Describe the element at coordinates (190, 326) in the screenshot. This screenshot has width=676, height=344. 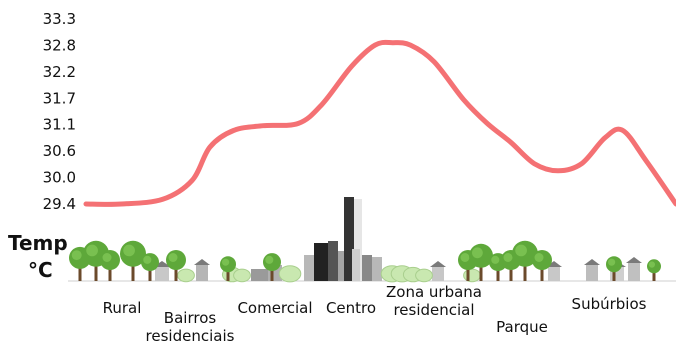
I see `zone-label: Bairros residenciais` at that location.